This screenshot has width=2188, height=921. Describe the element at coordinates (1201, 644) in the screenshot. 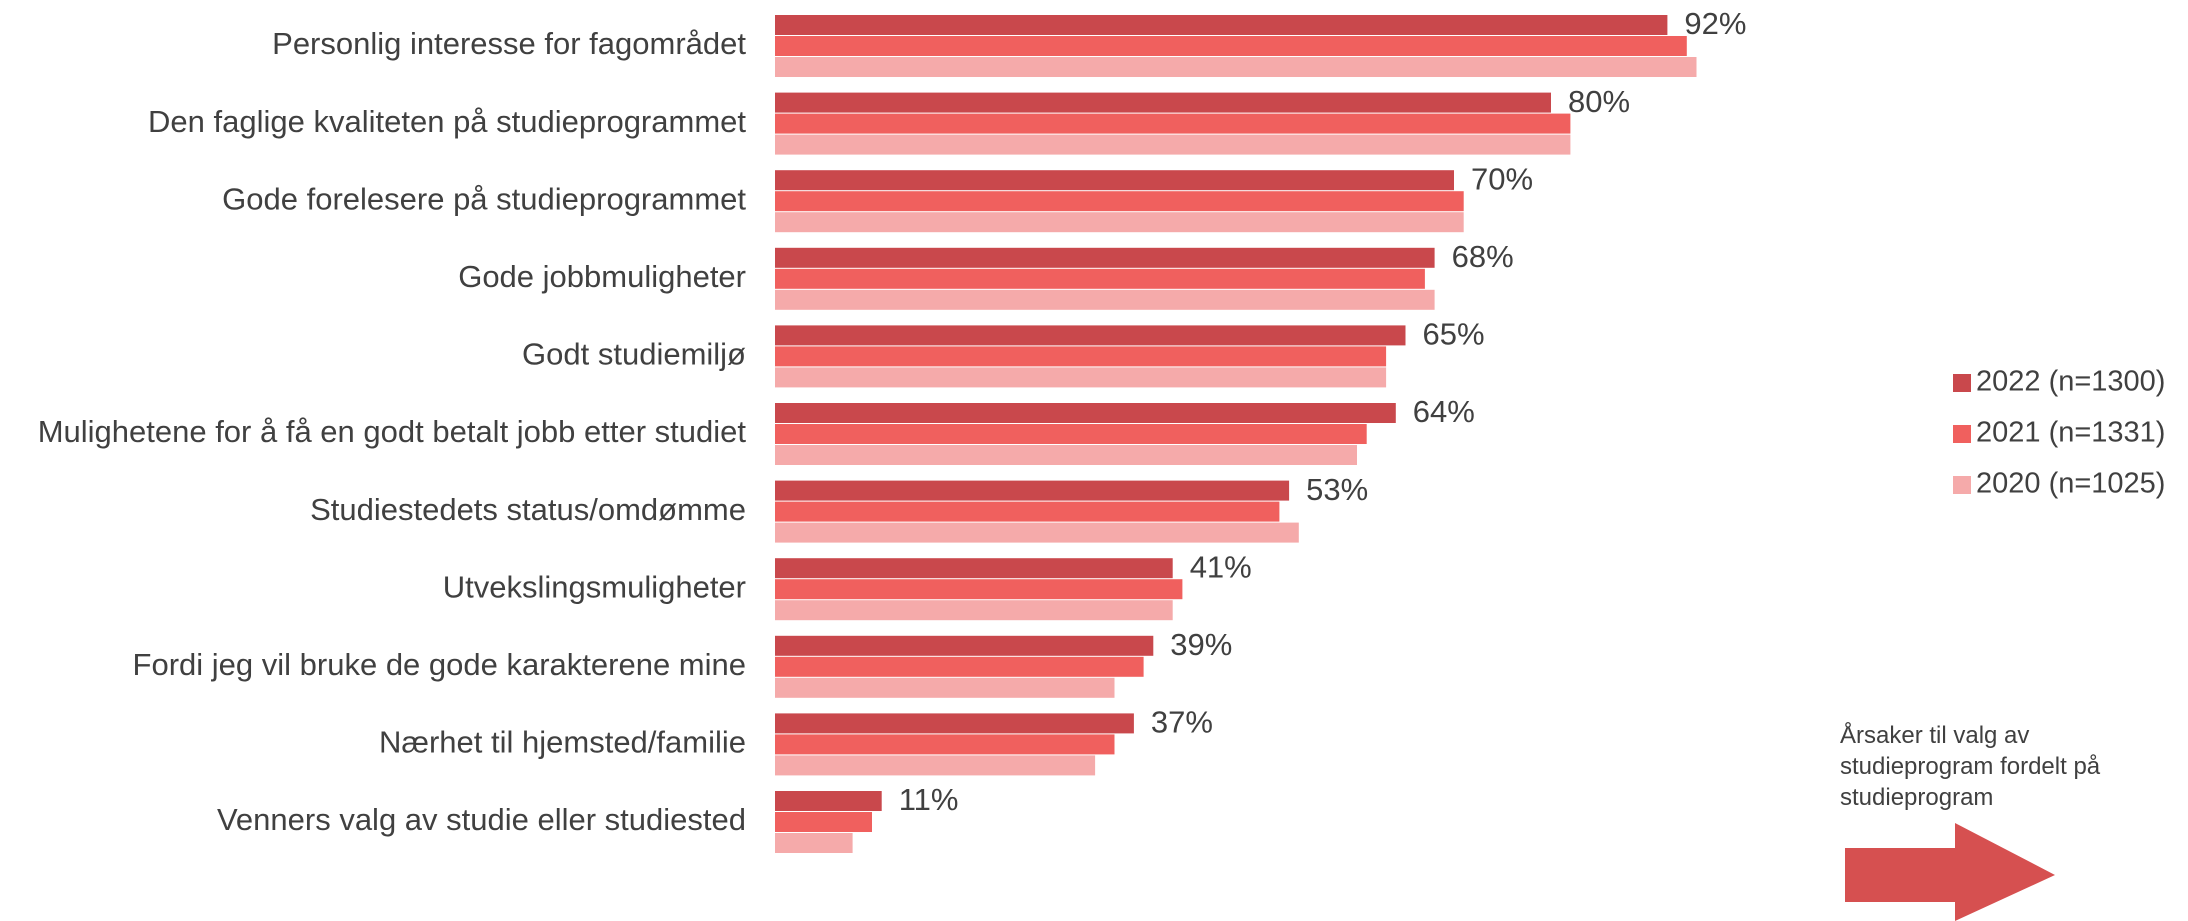

I see `value-label: 39%` at that location.